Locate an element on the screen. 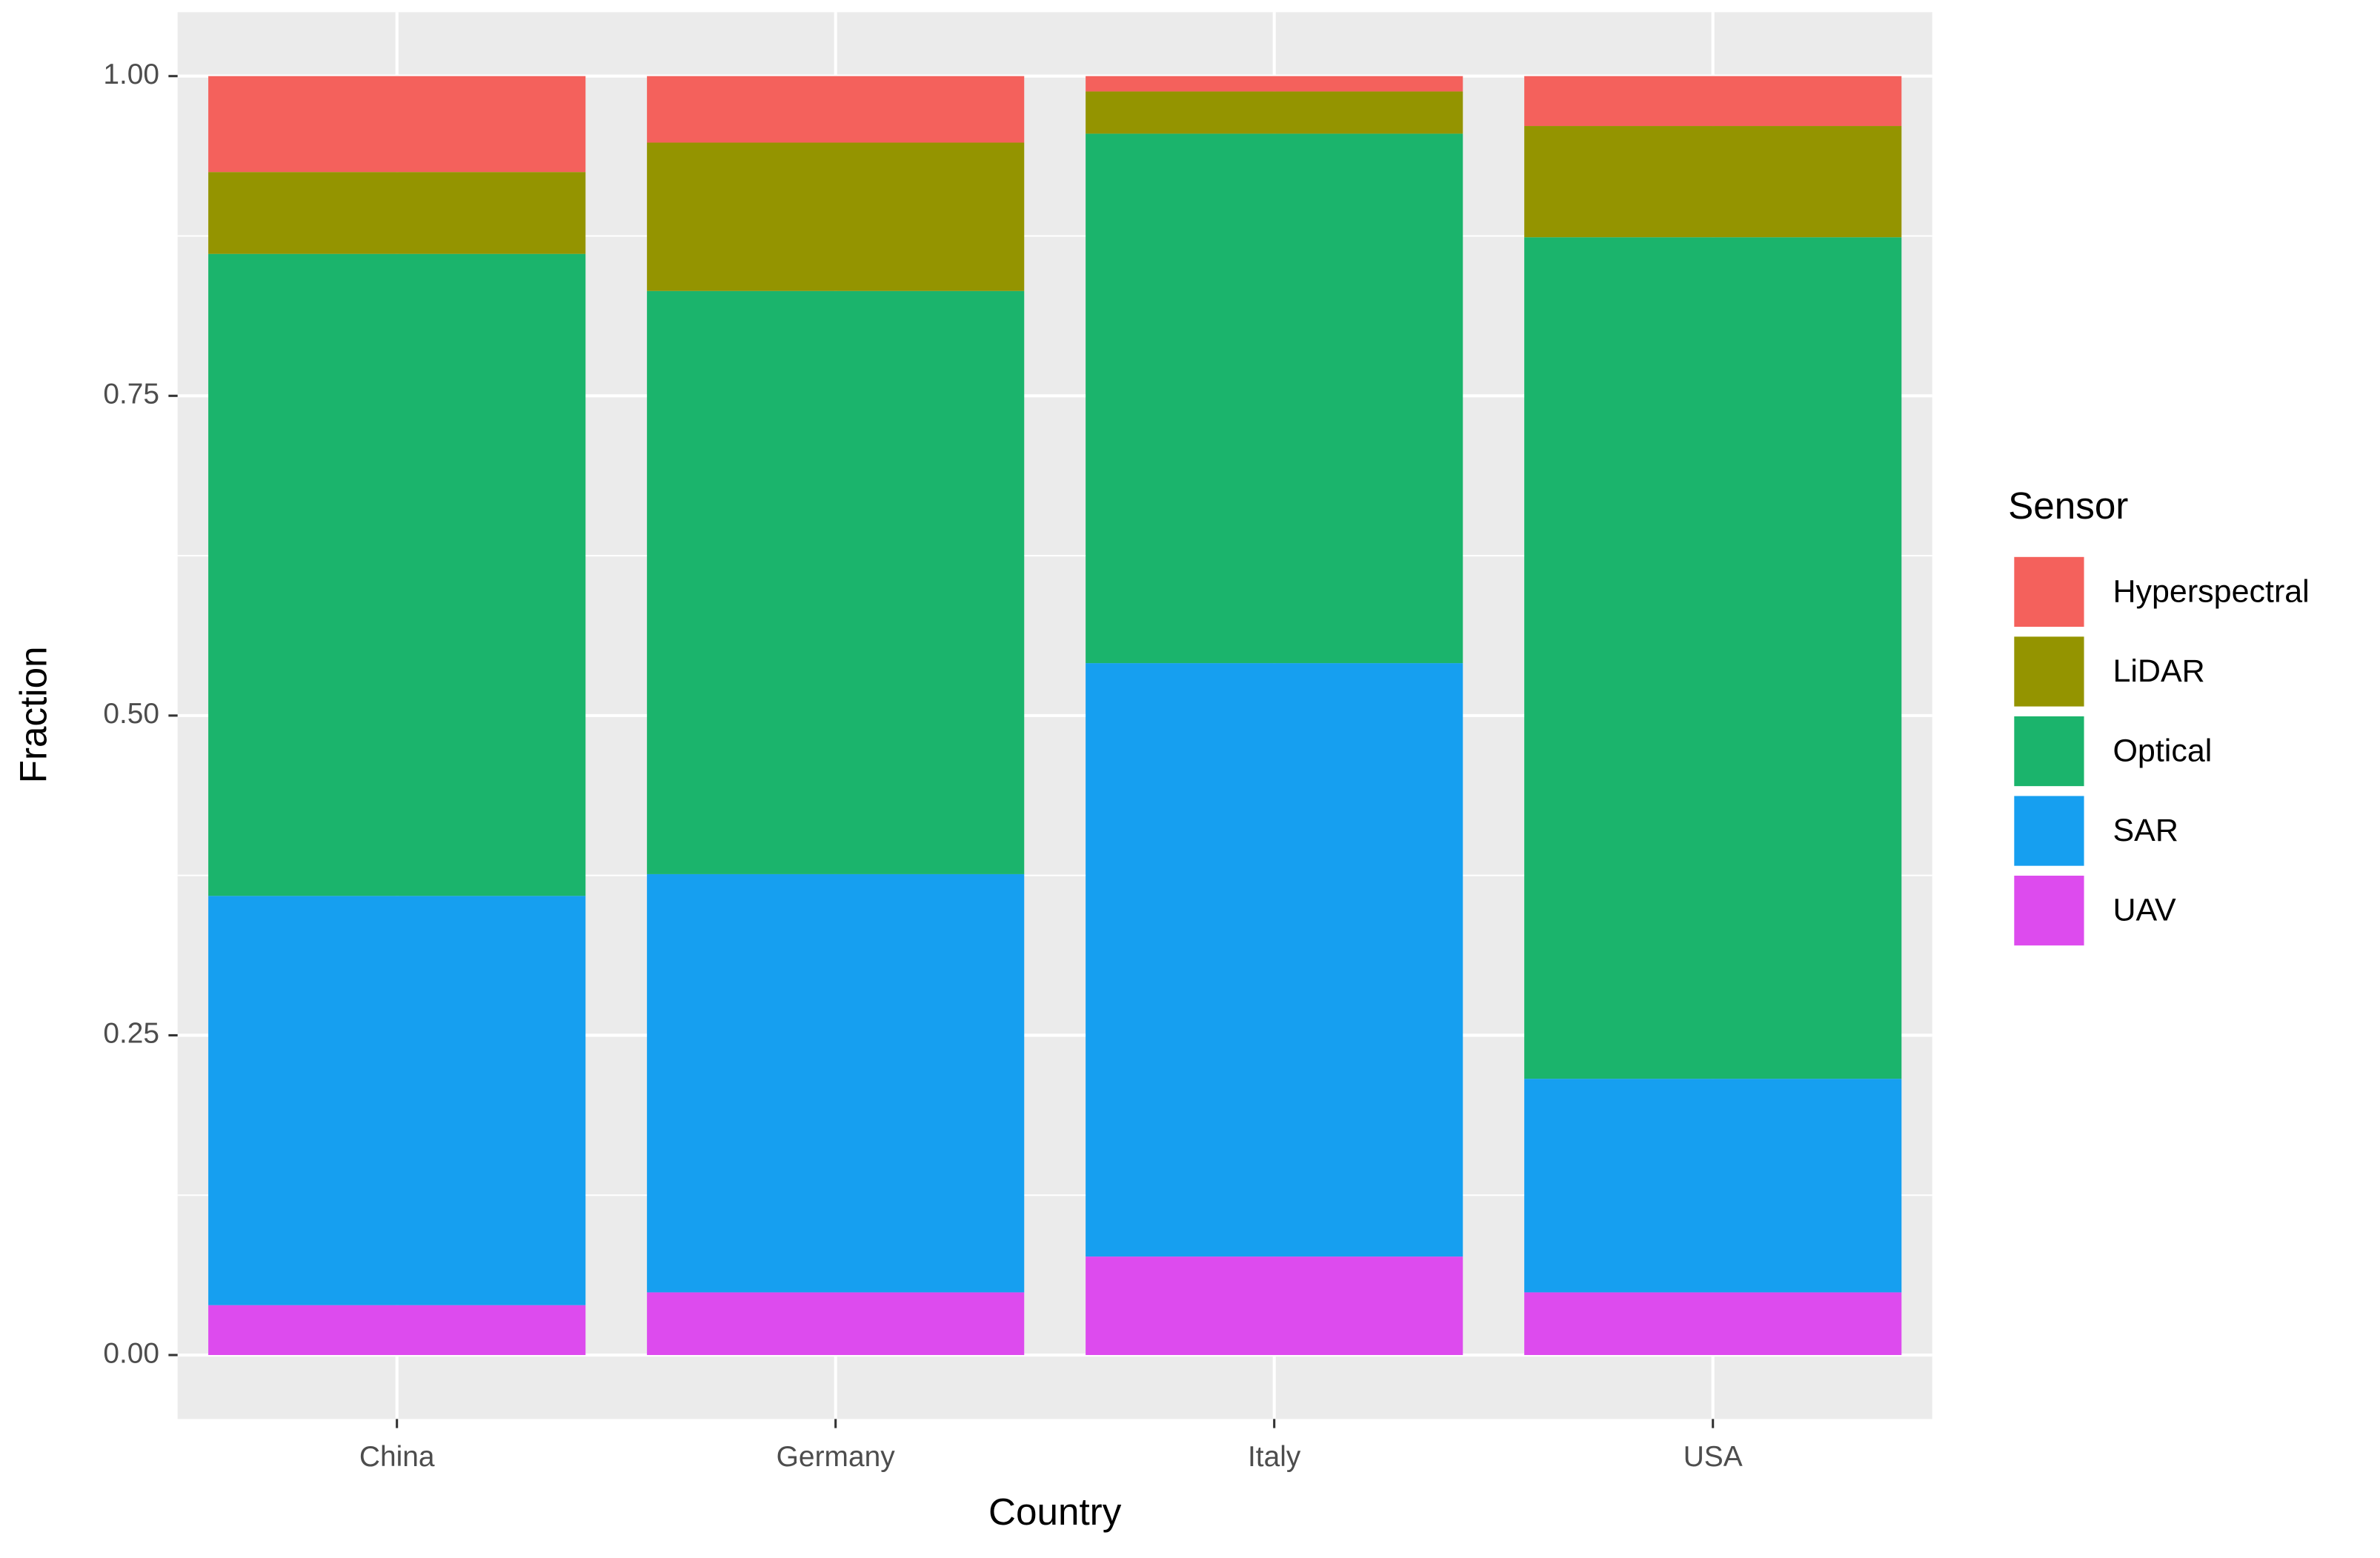 This screenshot has width=2380, height=1558. x-tick-label: Germany is located at coordinates (836, 1457).